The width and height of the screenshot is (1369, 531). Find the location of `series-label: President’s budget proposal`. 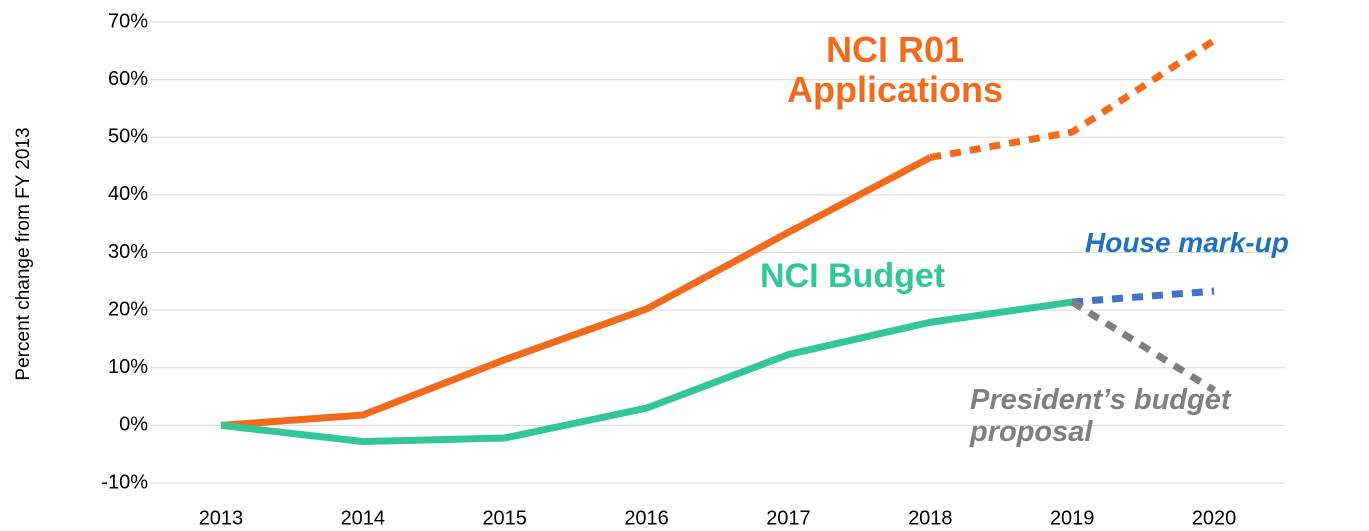

series-label: President’s budget proposal is located at coordinates (1100, 416).